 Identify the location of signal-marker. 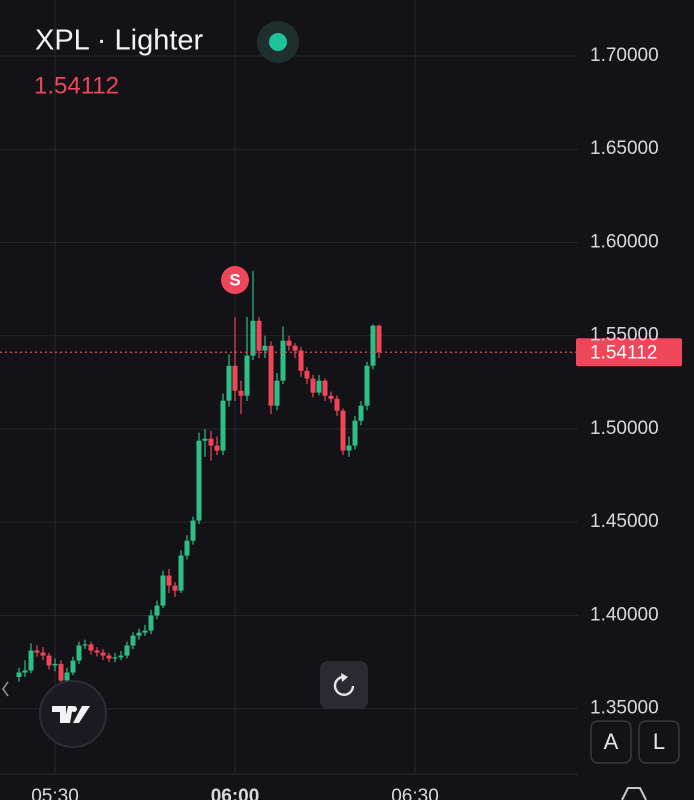
(235, 280).